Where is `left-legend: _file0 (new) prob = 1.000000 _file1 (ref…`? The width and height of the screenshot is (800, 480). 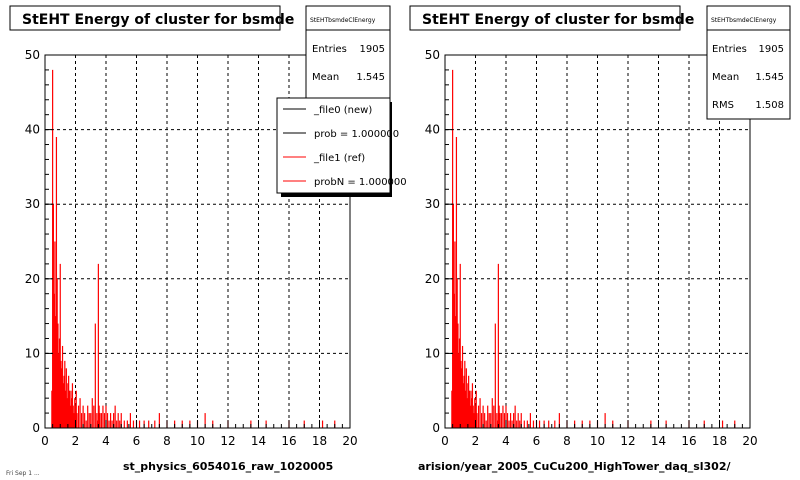 left-legend: _file0 (new) prob = 1.000000 _file1 (ref… is located at coordinates (341, 147).